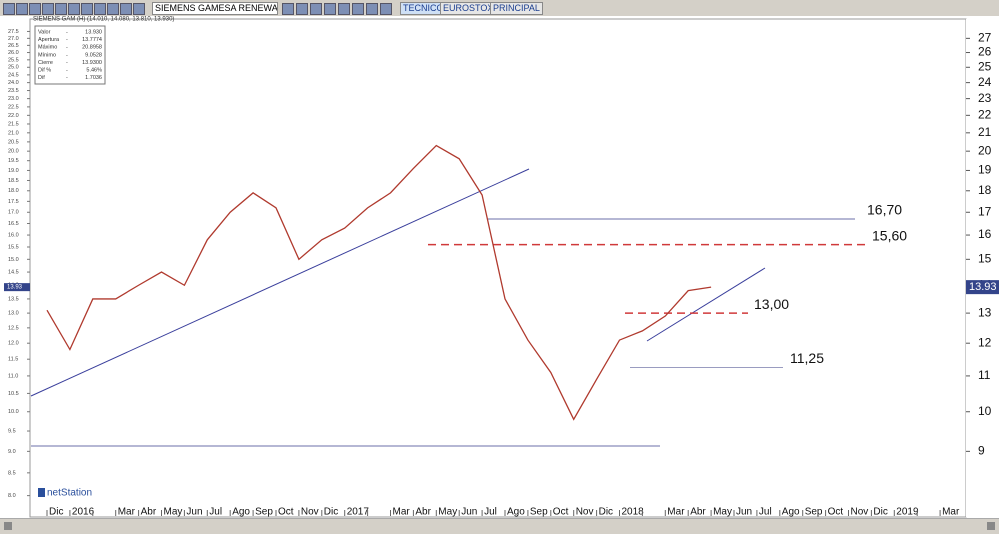  Describe the element at coordinates (13, 191) in the screenshot. I see `y-tick-label-left: 18.0` at that location.